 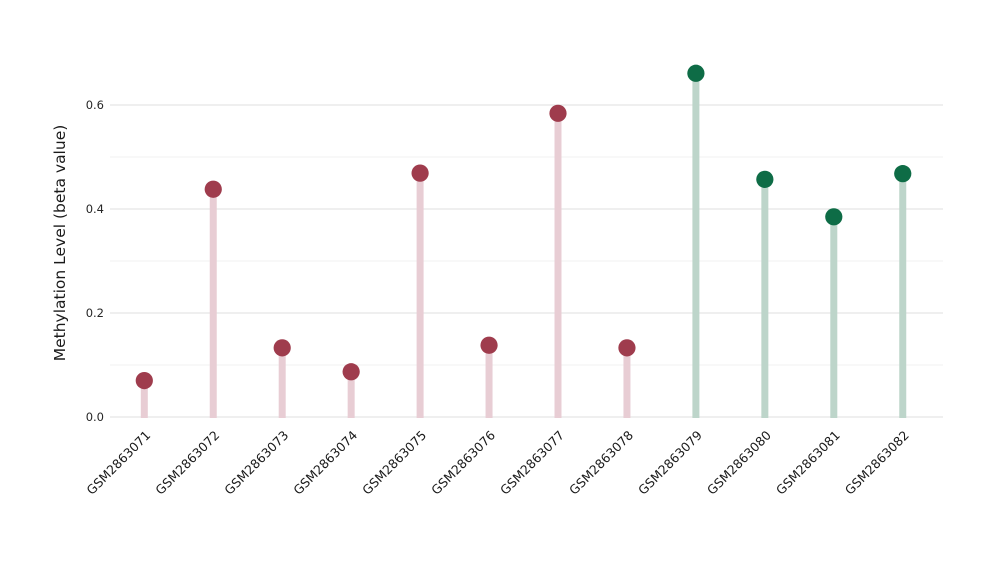 I want to click on x-tick-label: GSM2863075, so click(x=394, y=463).